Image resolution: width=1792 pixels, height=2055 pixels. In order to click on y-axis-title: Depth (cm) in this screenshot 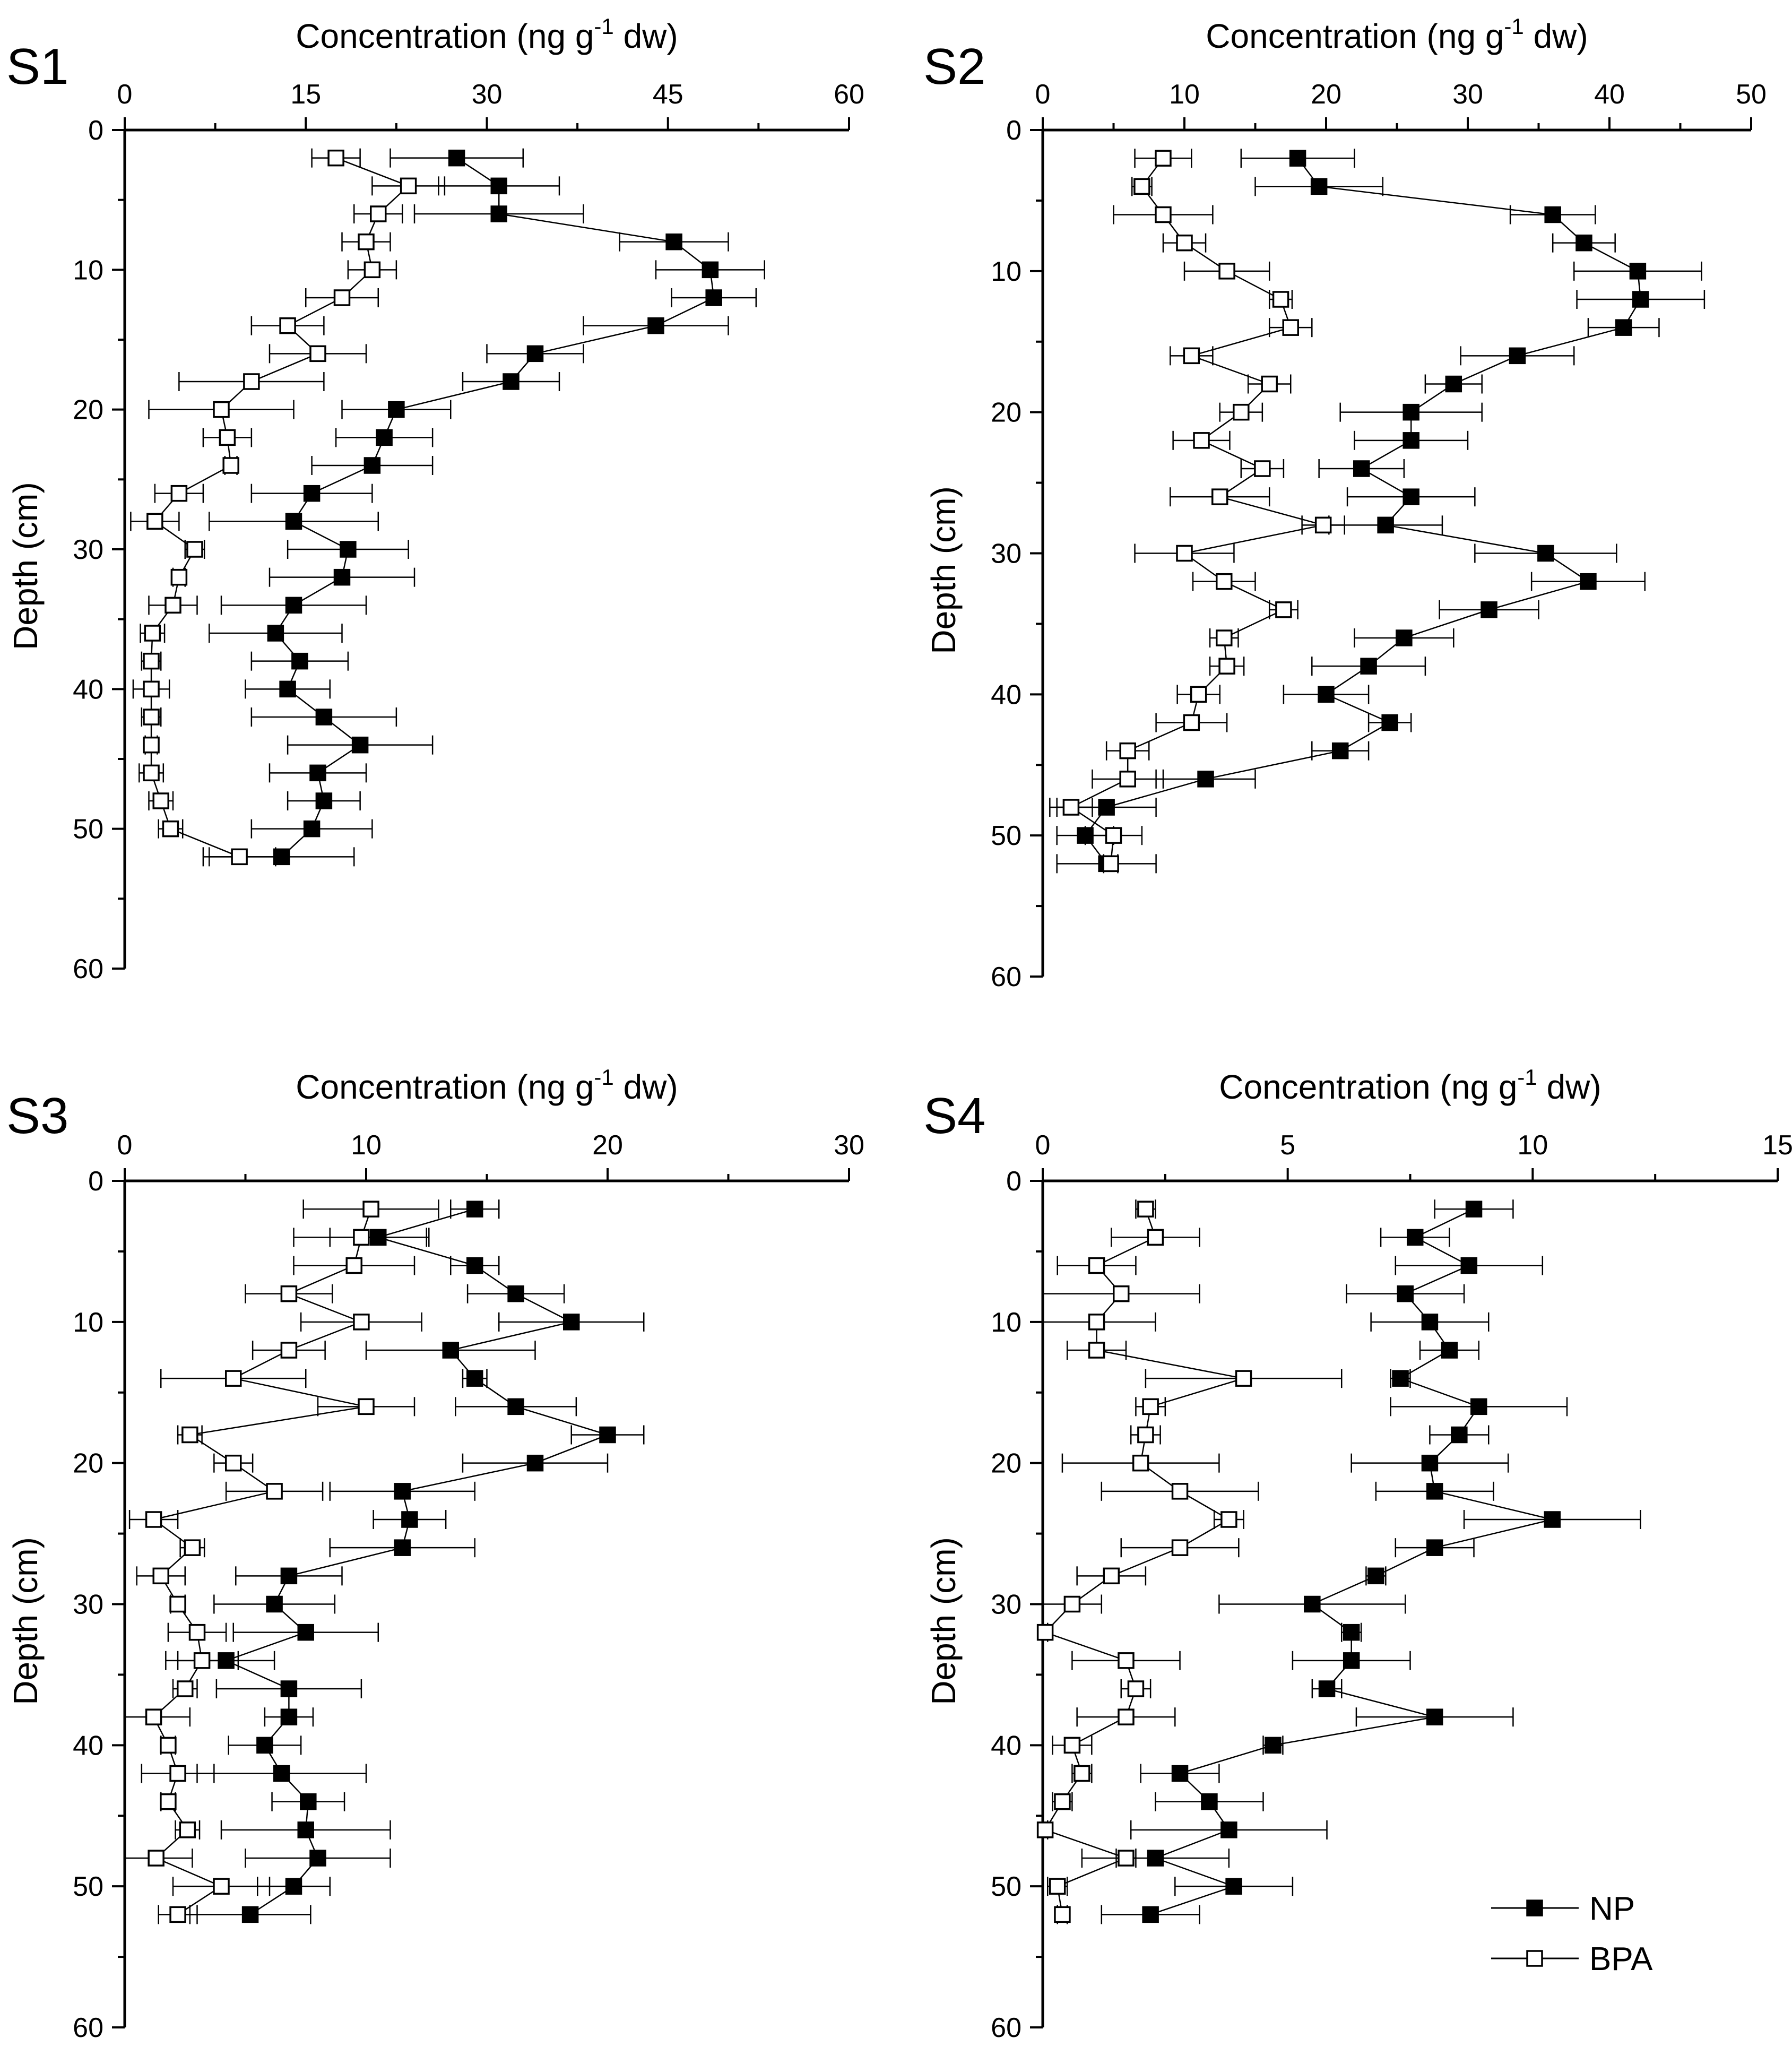, I will do `click(26, 566)`.